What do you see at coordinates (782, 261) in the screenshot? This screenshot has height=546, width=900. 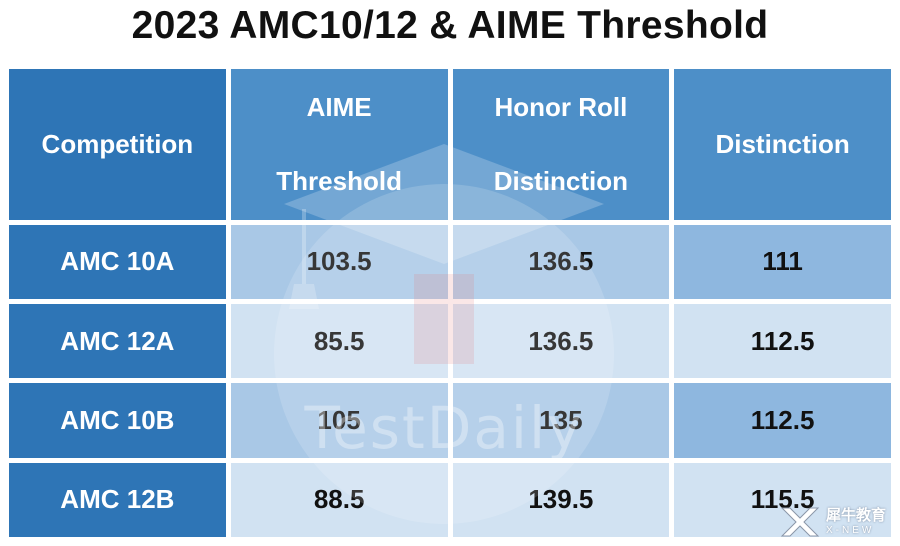 I see `cell-distinction: 111` at bounding box center [782, 261].